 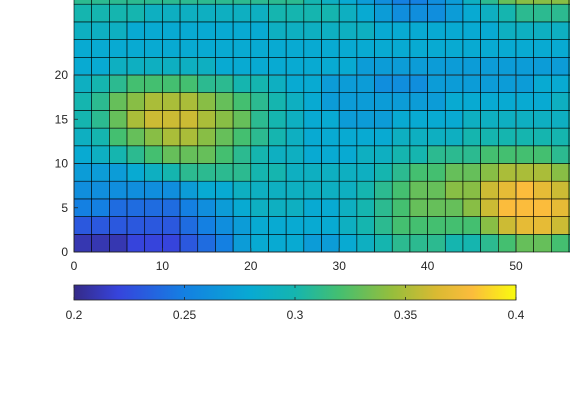 I want to click on y-tick-label: 5, so click(x=64, y=208).